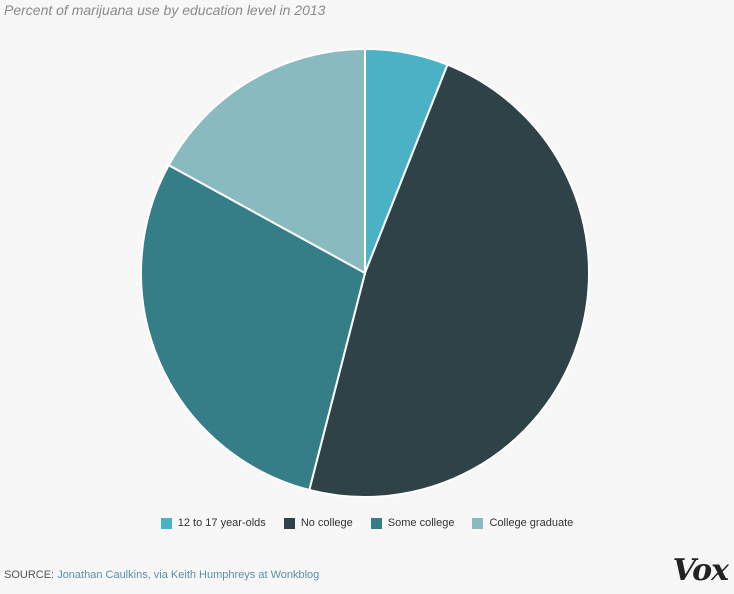 The height and width of the screenshot is (594, 734). Describe the element at coordinates (421, 523) in the screenshot. I see `legend-label: Some college` at that location.